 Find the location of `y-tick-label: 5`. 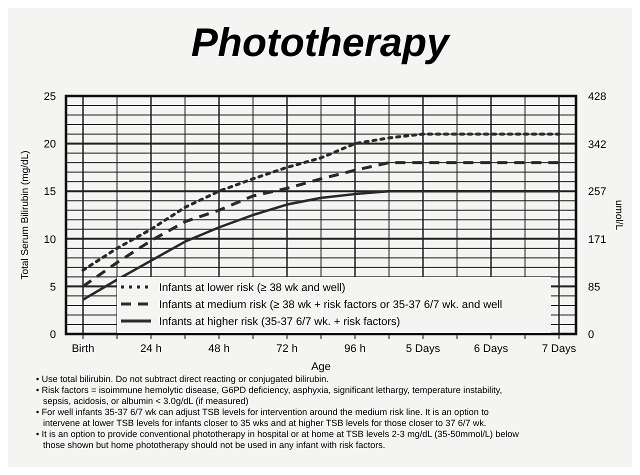

y-tick-label: 5 is located at coordinates (53, 287).